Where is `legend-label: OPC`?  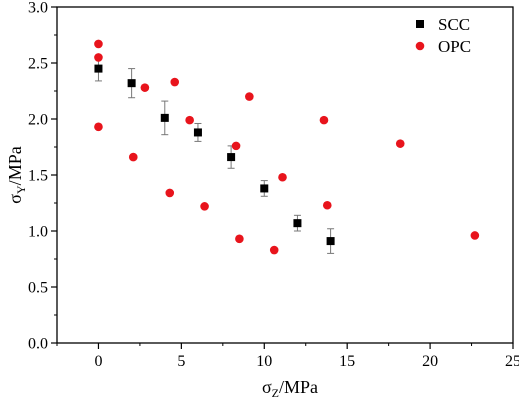 legend-label: OPC is located at coordinates (454, 46).